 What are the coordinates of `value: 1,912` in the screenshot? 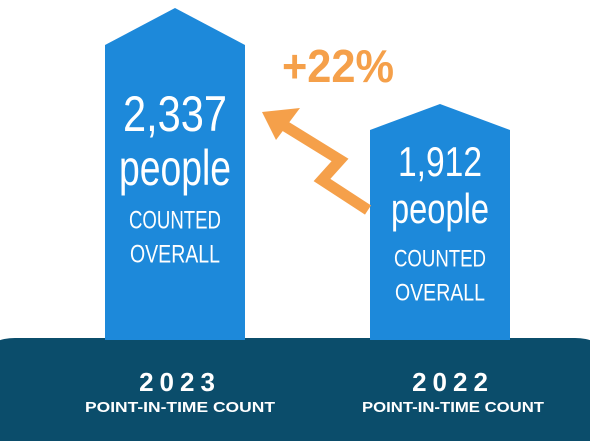 It's located at (440, 161).